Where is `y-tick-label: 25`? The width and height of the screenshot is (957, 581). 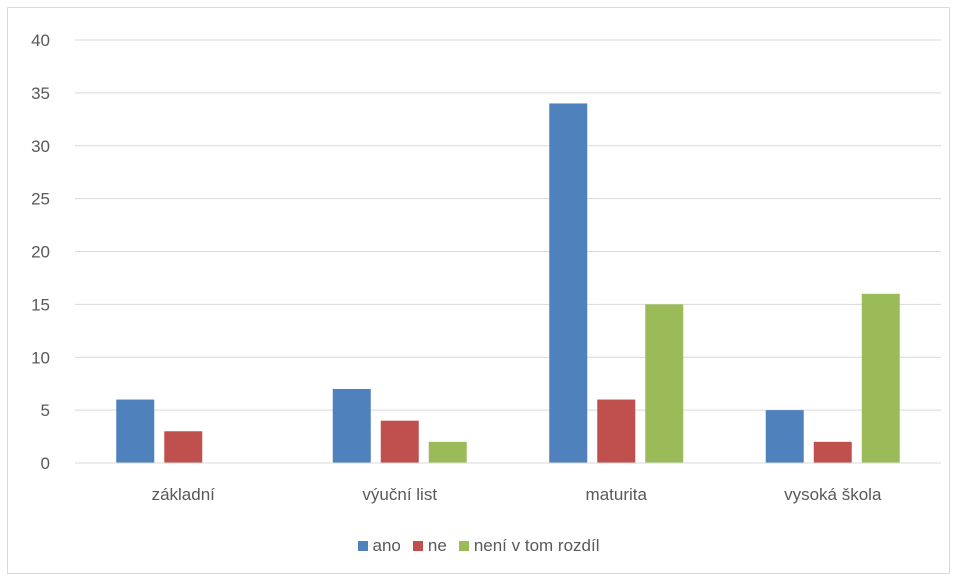 y-tick-label: 25 is located at coordinates (40, 199).